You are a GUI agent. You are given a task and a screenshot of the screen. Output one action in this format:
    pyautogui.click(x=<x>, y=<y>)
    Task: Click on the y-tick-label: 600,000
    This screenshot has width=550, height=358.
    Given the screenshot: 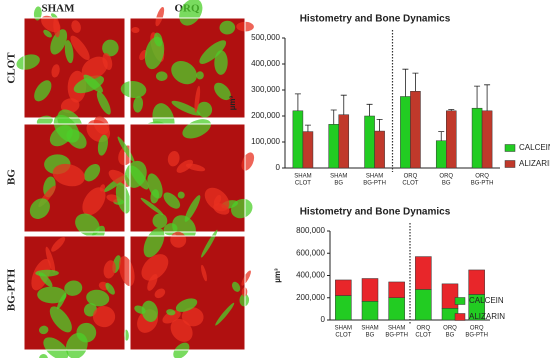 What is the action you would take?
    pyautogui.click(x=310, y=252)
    